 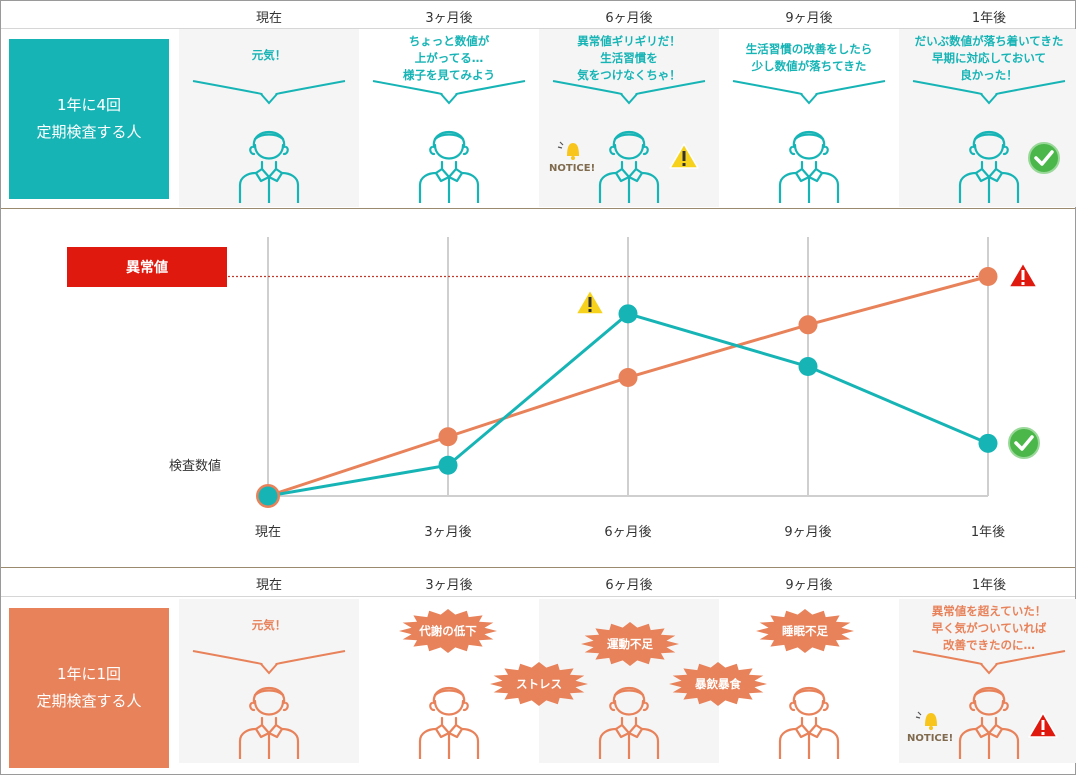 What do you see at coordinates (449, 118) in the screenshot?
I see `timeline-card: ちょっと数値が 上がってる… 様子を見てみよう` at bounding box center [449, 118].